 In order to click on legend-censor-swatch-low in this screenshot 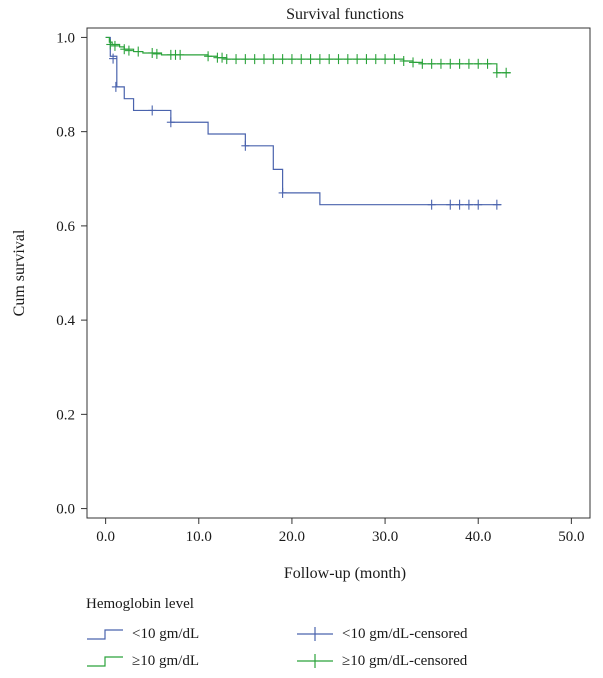, I will do `click(315, 634)`.